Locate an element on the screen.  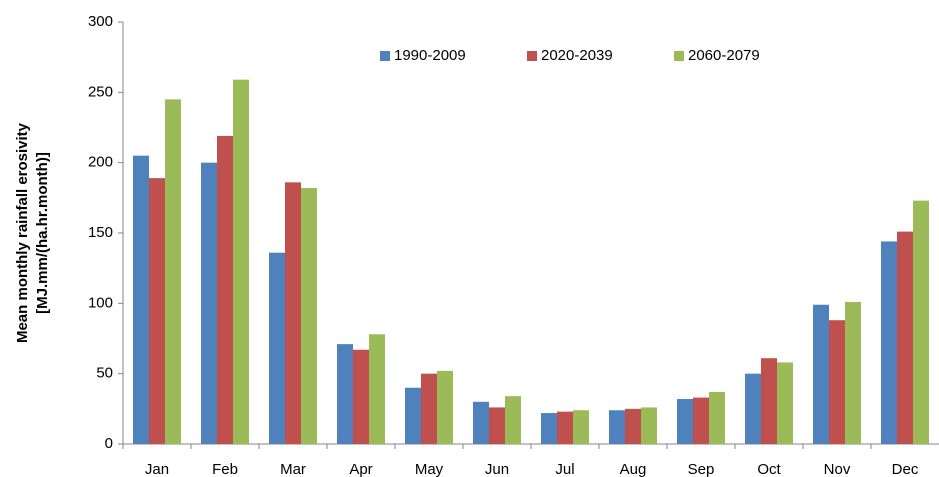
y-axis-label-line: Mean monthly rainfall erosivity is located at coordinates (22, 232).